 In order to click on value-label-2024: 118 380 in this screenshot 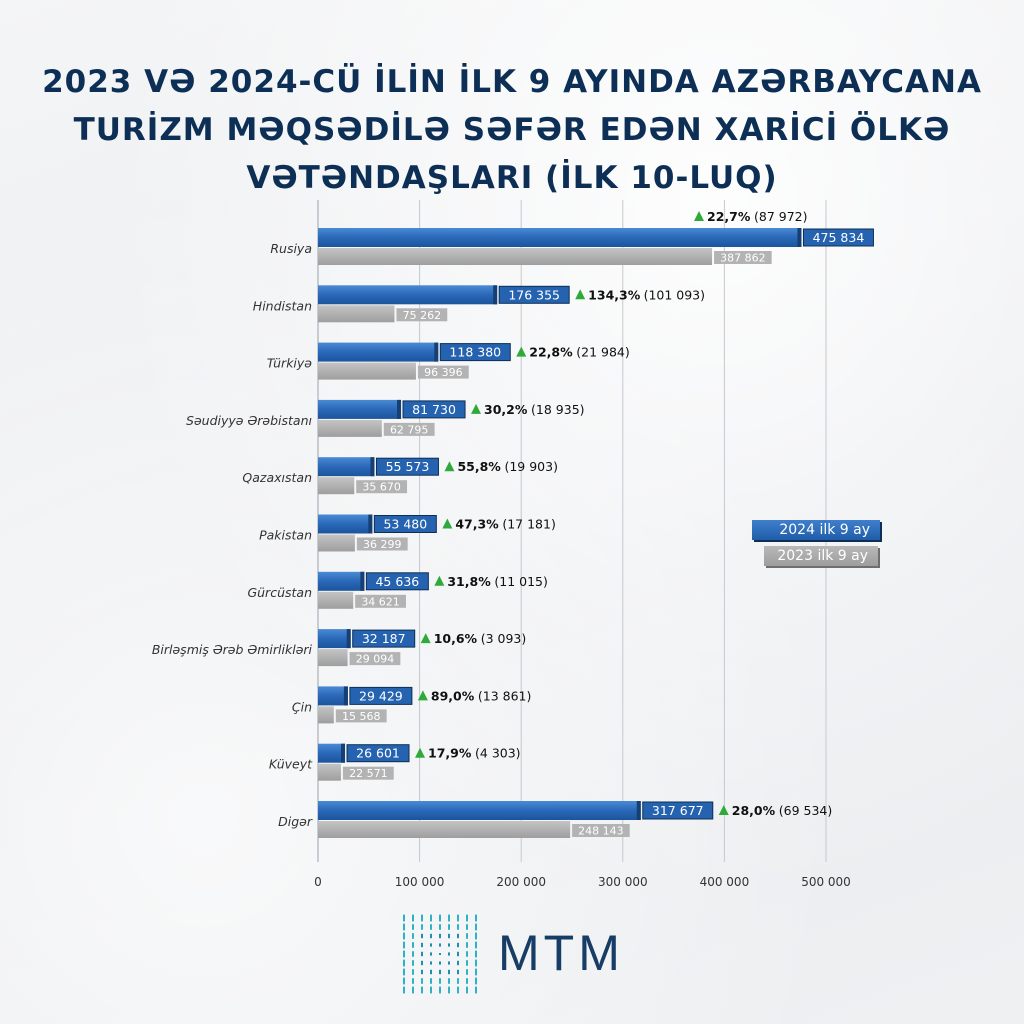, I will do `click(475, 352)`.